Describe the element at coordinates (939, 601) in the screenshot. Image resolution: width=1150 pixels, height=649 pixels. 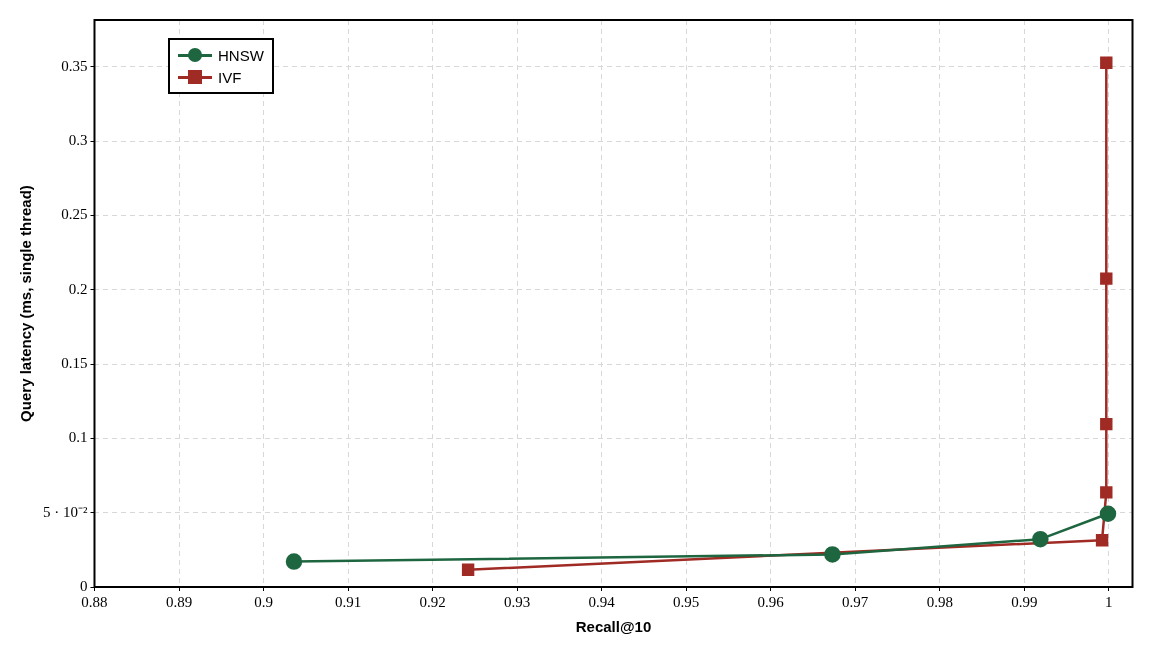
I see `x-tick-label: 0.98` at that location.